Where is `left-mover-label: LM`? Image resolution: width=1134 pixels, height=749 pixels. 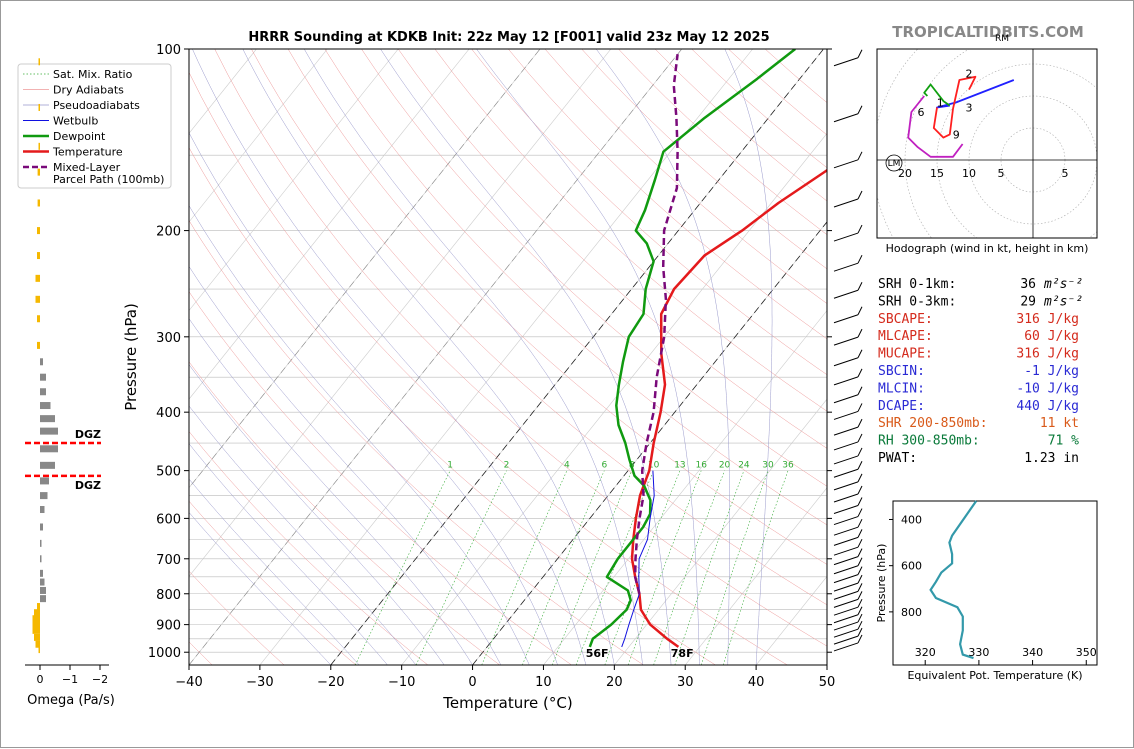 left-mover-label: LM is located at coordinates (894, 164).